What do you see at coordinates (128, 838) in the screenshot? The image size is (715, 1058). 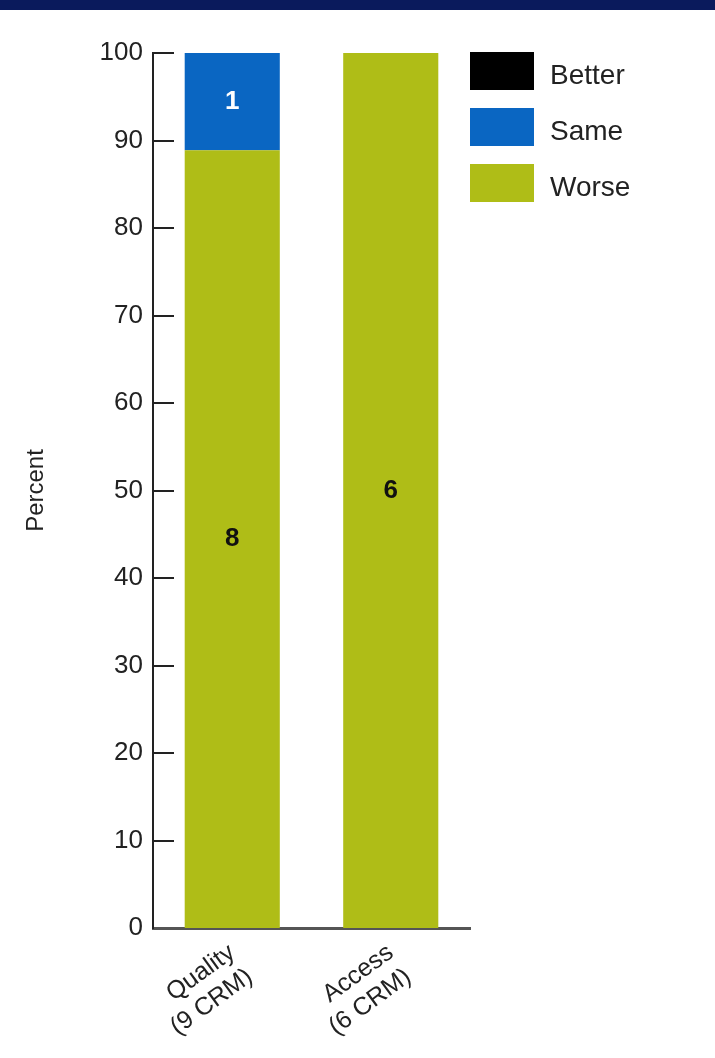 I see `y-tick-label: 10` at bounding box center [128, 838].